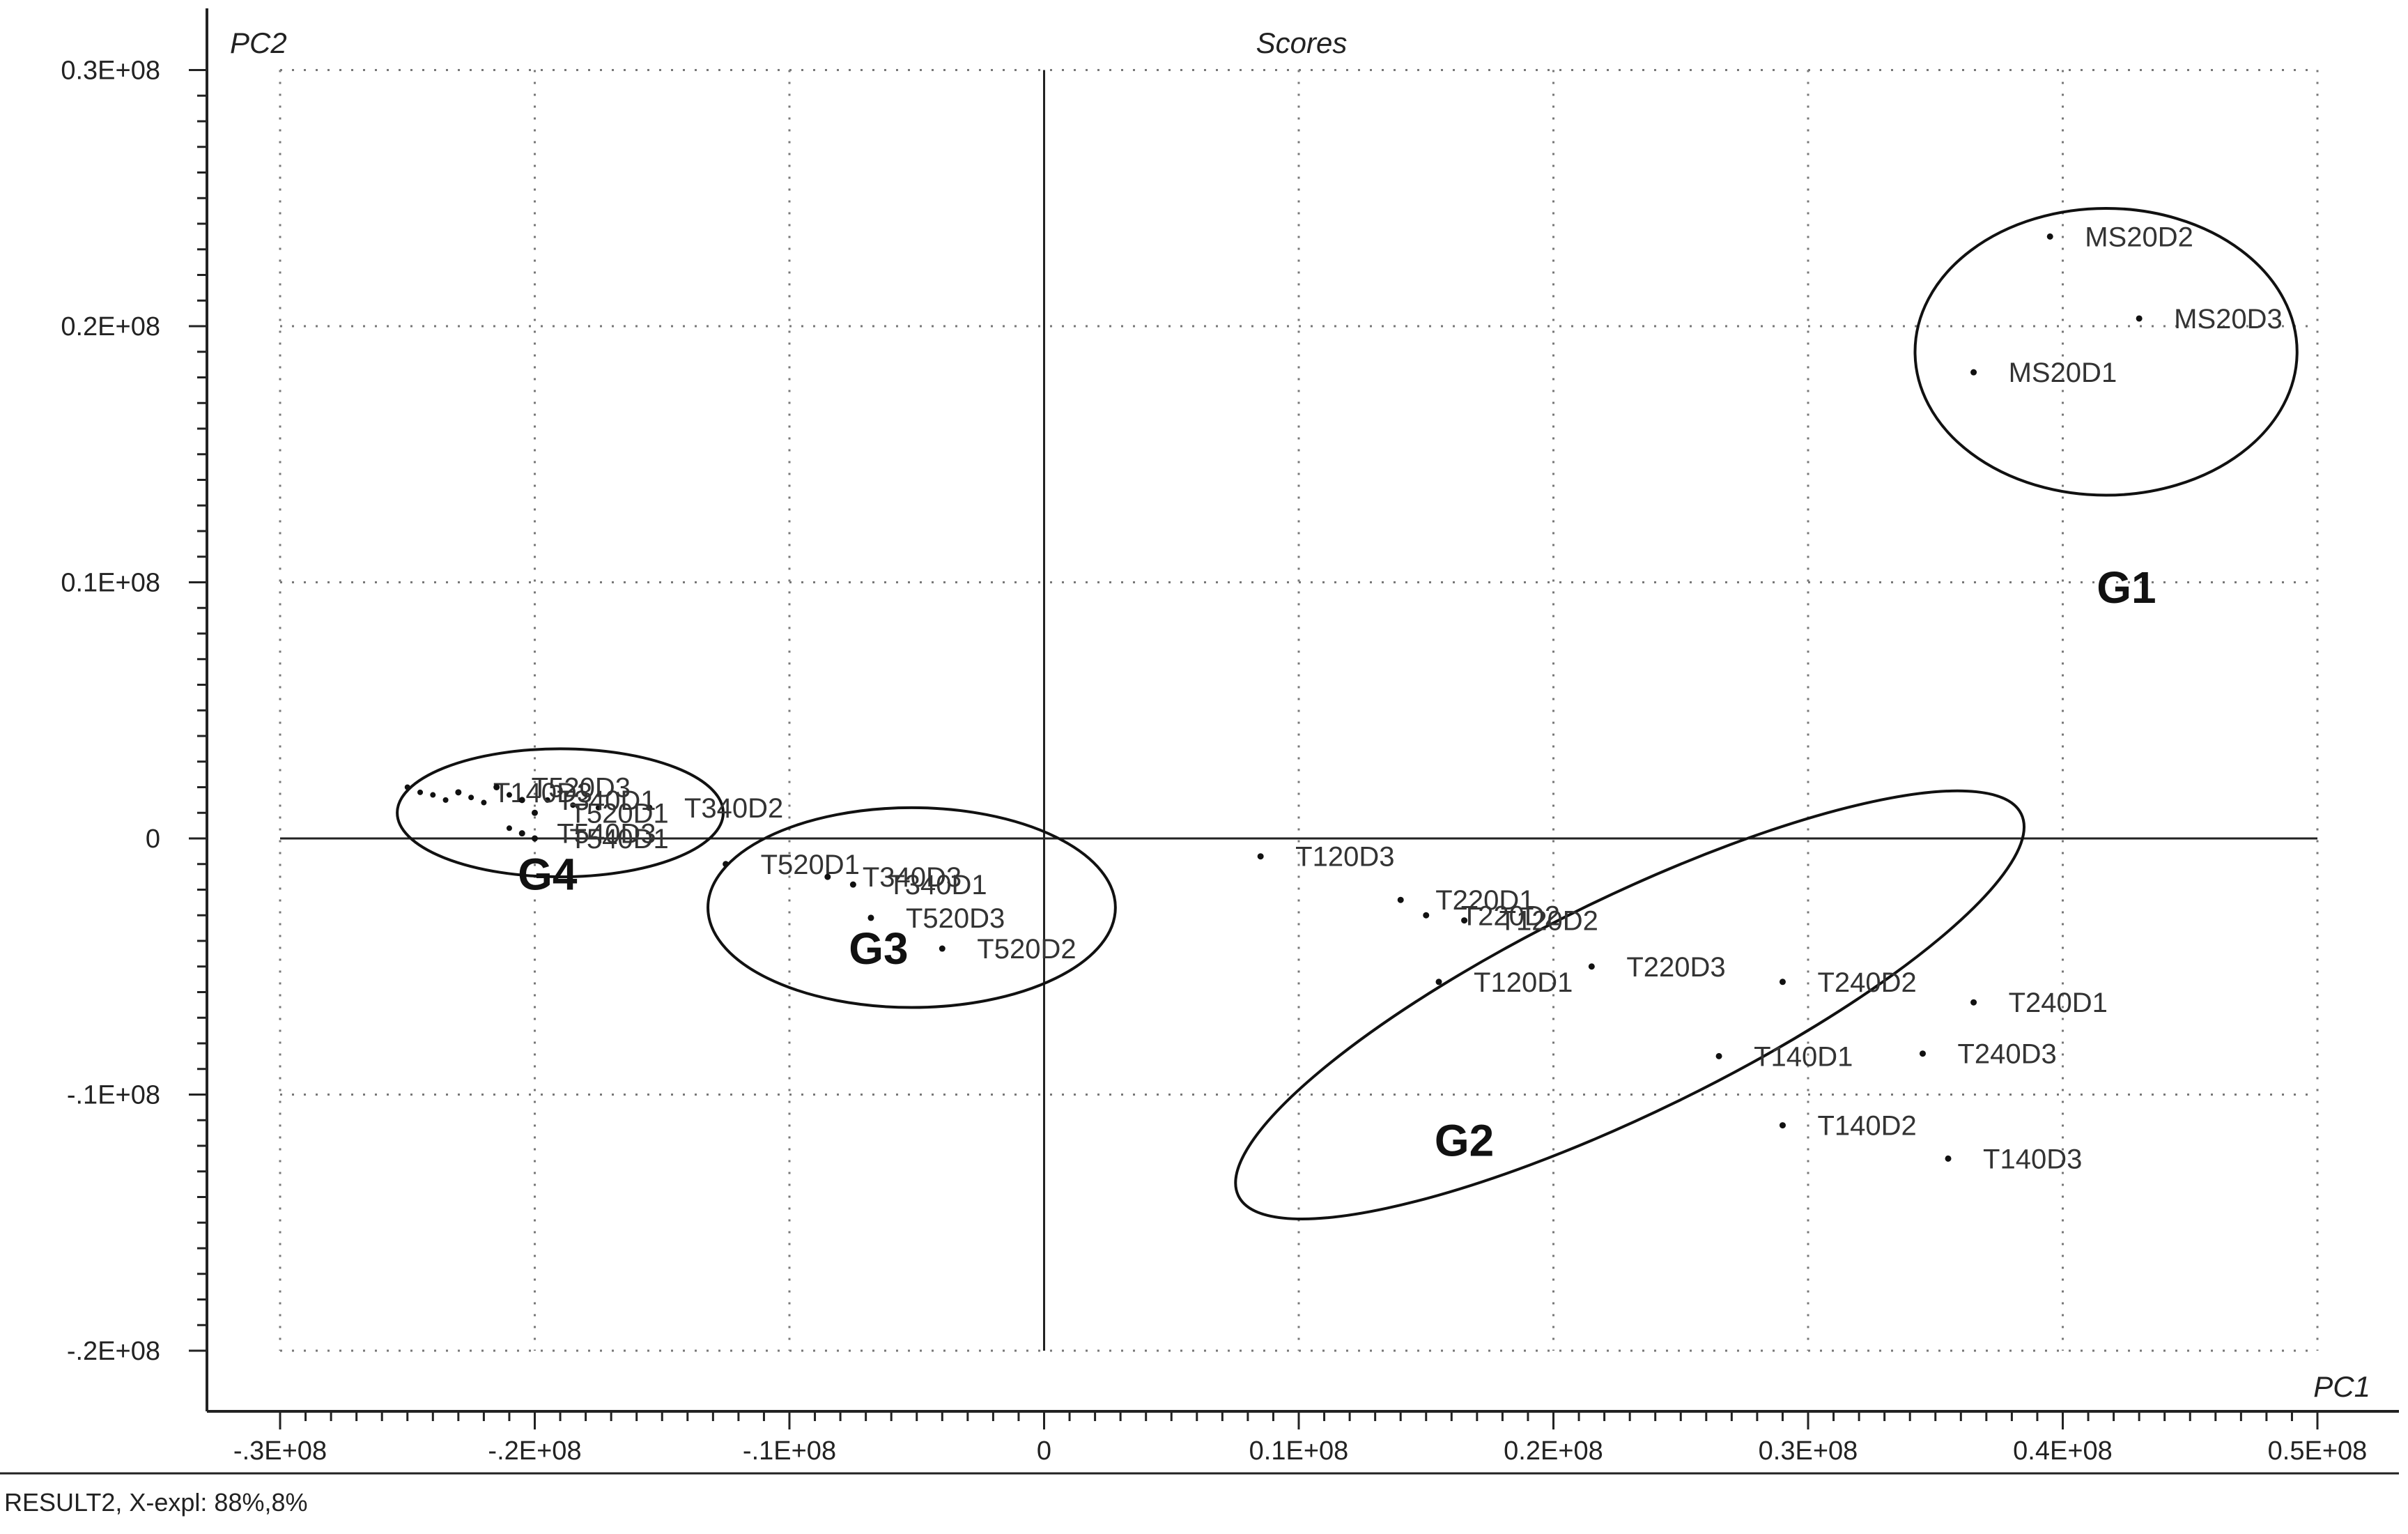 This screenshot has height=1534, width=2408. Describe the element at coordinates (1548, 921) in the screenshot. I see `point-label: T120D2` at that location.